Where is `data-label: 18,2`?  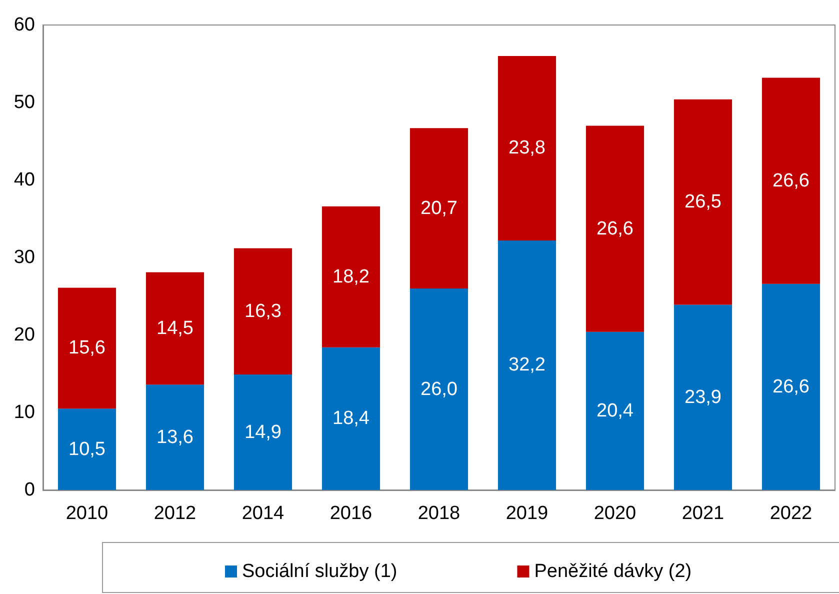
data-label: 18,2 is located at coordinates (351, 277).